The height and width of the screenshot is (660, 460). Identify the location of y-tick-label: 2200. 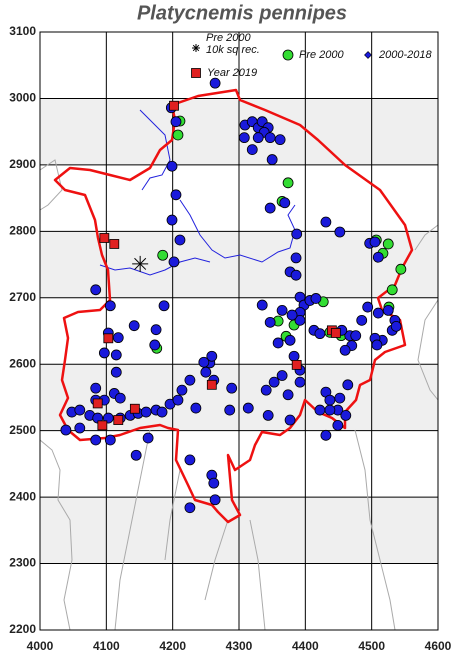
(22, 629).